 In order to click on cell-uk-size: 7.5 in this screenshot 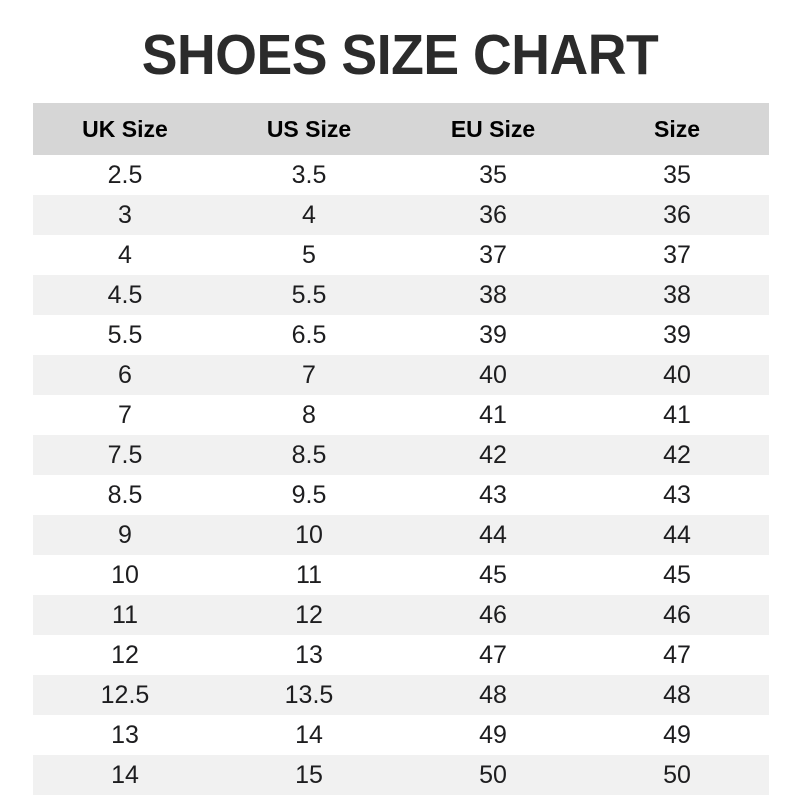, I will do `click(125, 455)`.